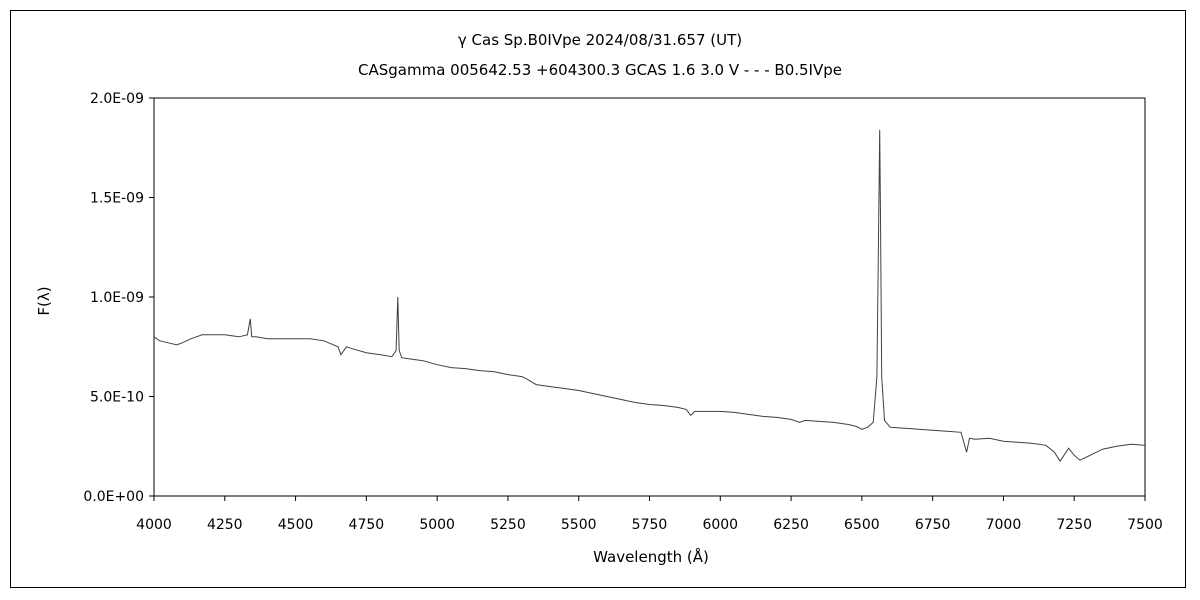 This screenshot has width=1200, height=600. Describe the element at coordinates (437, 525) in the screenshot. I see `x-tick-label: 5000` at that location.